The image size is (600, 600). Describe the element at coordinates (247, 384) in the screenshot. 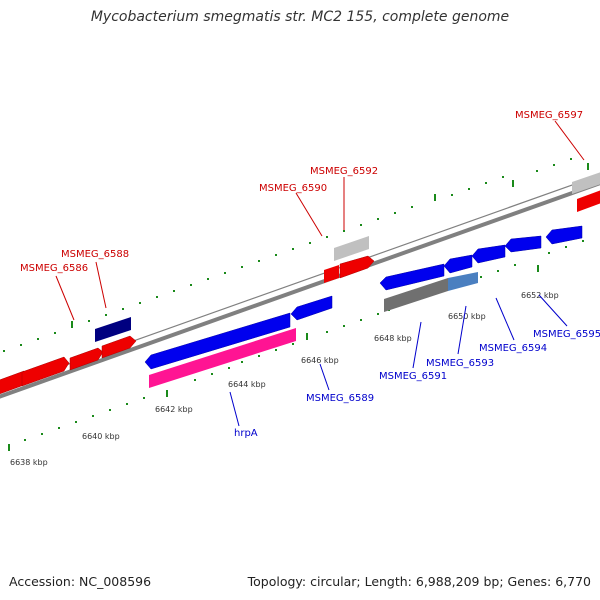

I see `scale-label: 6644 kbp` at that location.